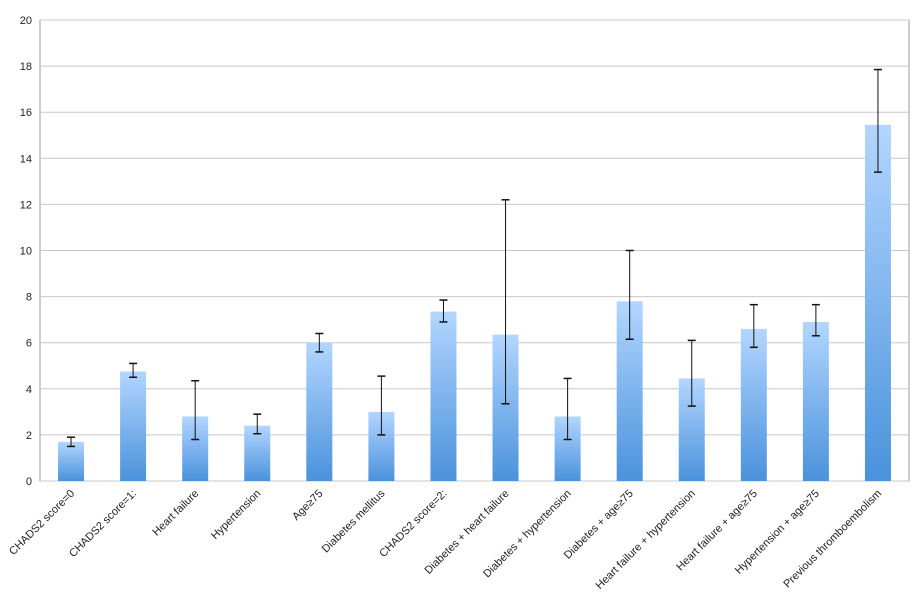 This screenshot has height=598, width=916. I want to click on x-tick-label: Diabetes mellitus, so click(354, 521).